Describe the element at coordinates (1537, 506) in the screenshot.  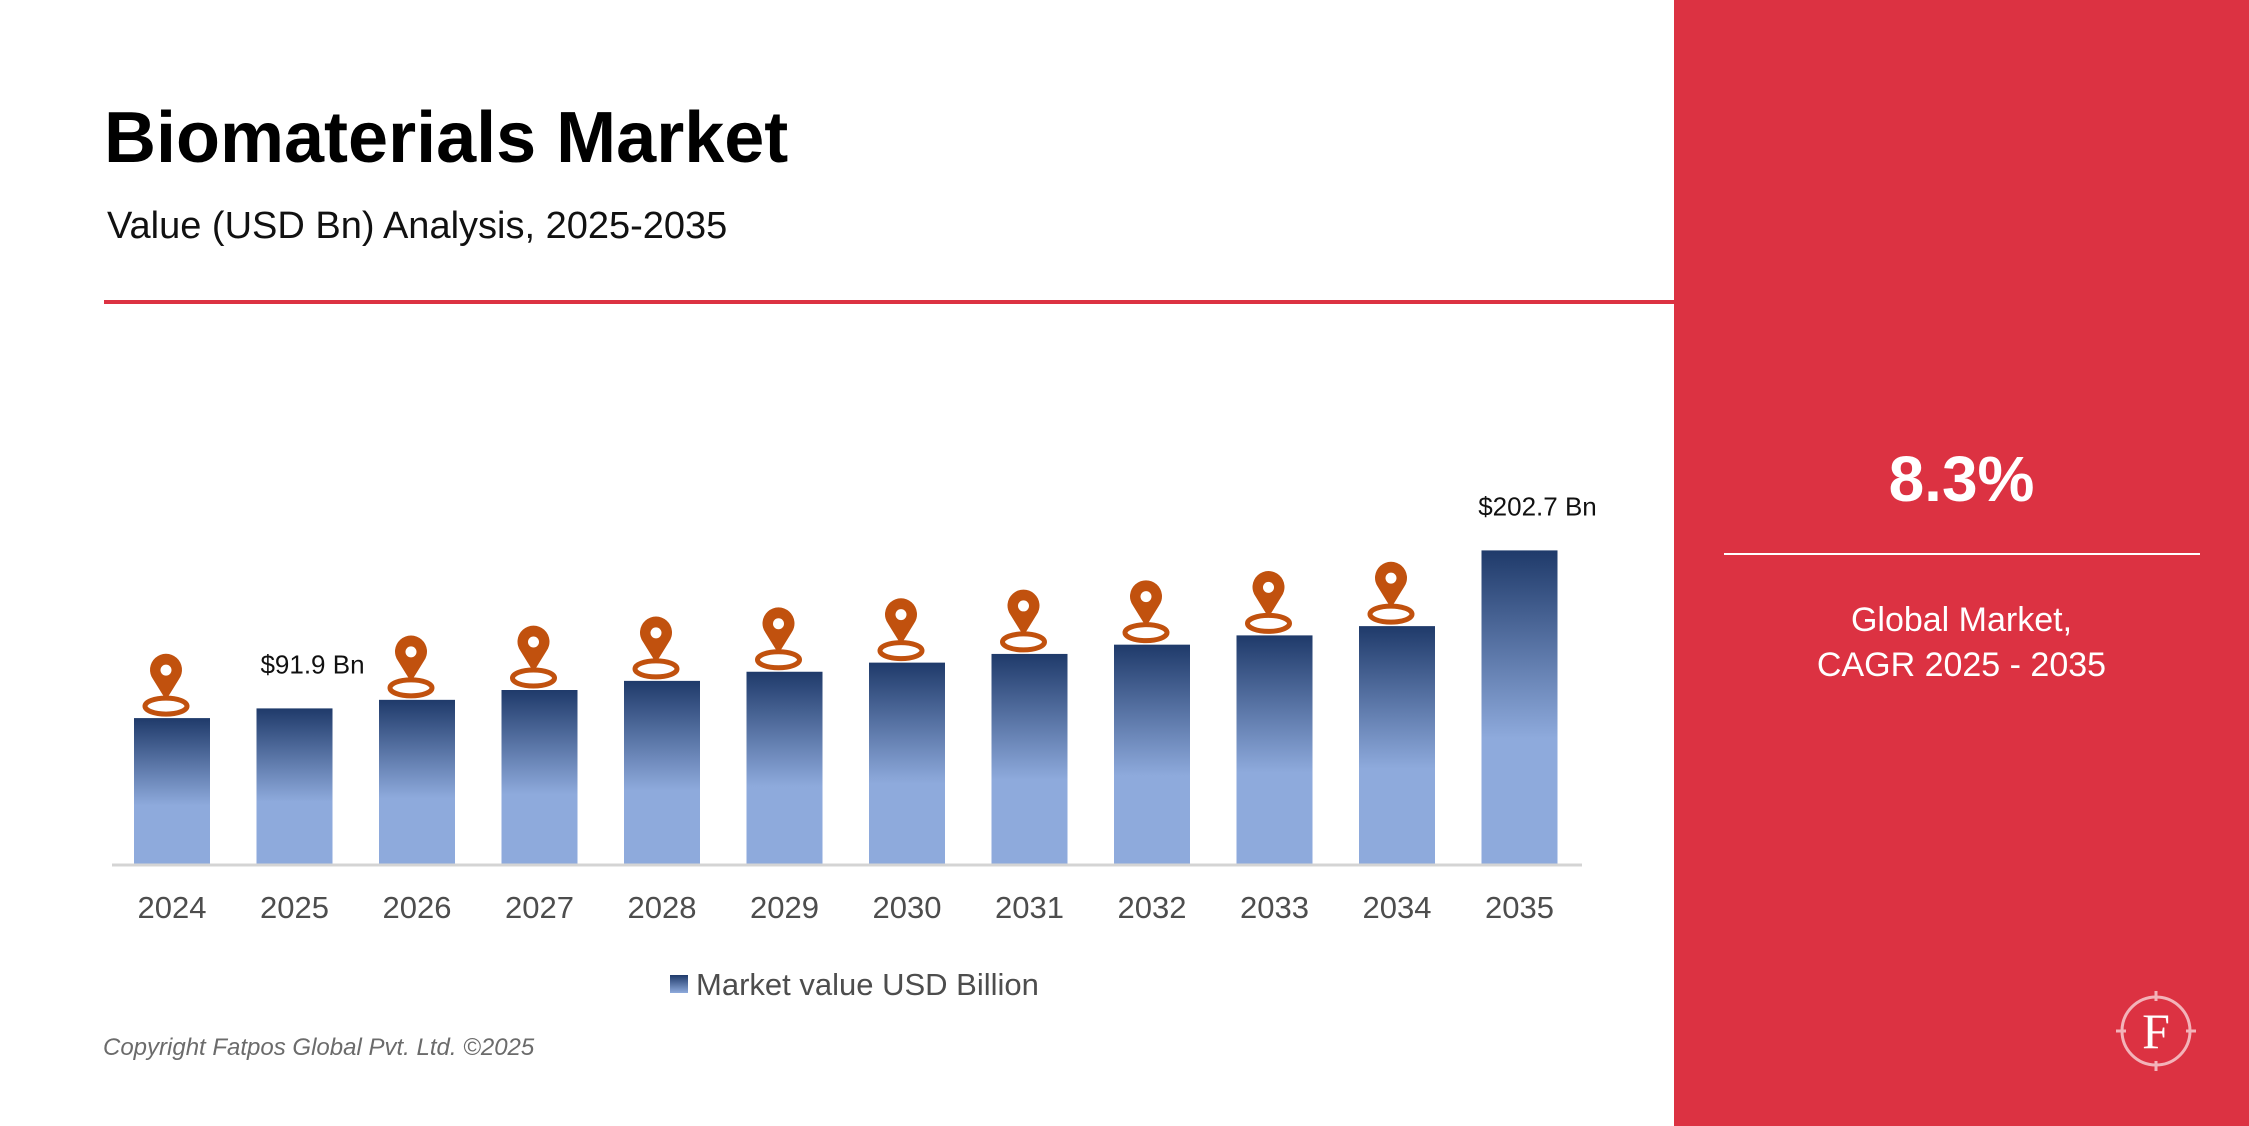
I see `data-label-2035: $202.7 Bn` at that location.